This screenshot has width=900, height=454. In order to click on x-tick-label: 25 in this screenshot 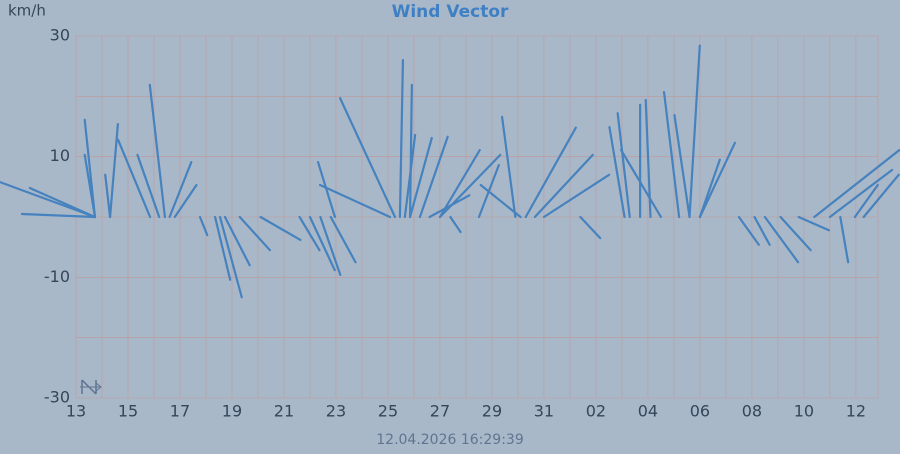, I will do `click(388, 411)`.